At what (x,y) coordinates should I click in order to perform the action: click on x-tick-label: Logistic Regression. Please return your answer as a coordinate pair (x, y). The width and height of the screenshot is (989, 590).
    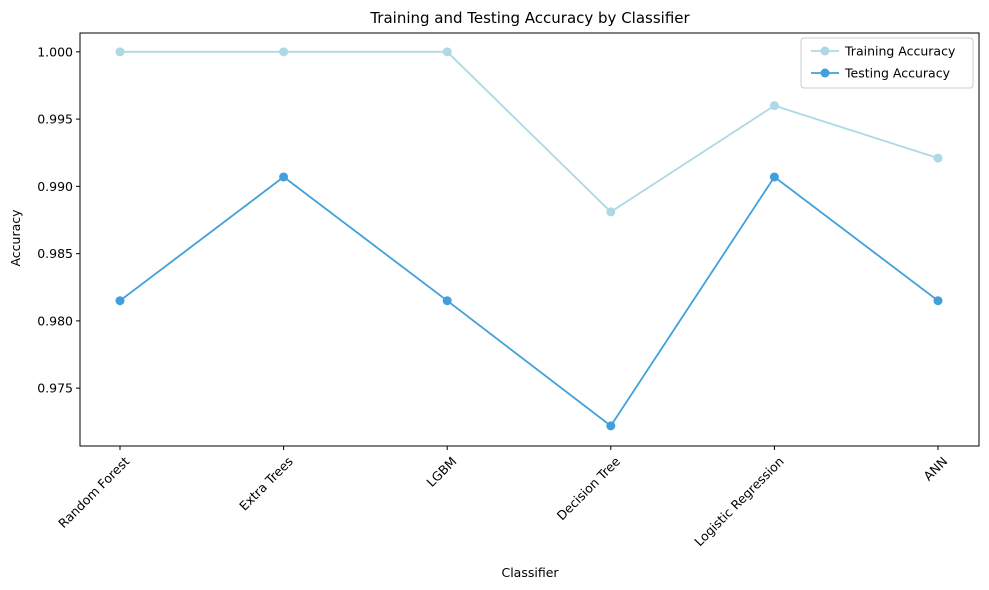
    Looking at the image, I should click on (738, 501).